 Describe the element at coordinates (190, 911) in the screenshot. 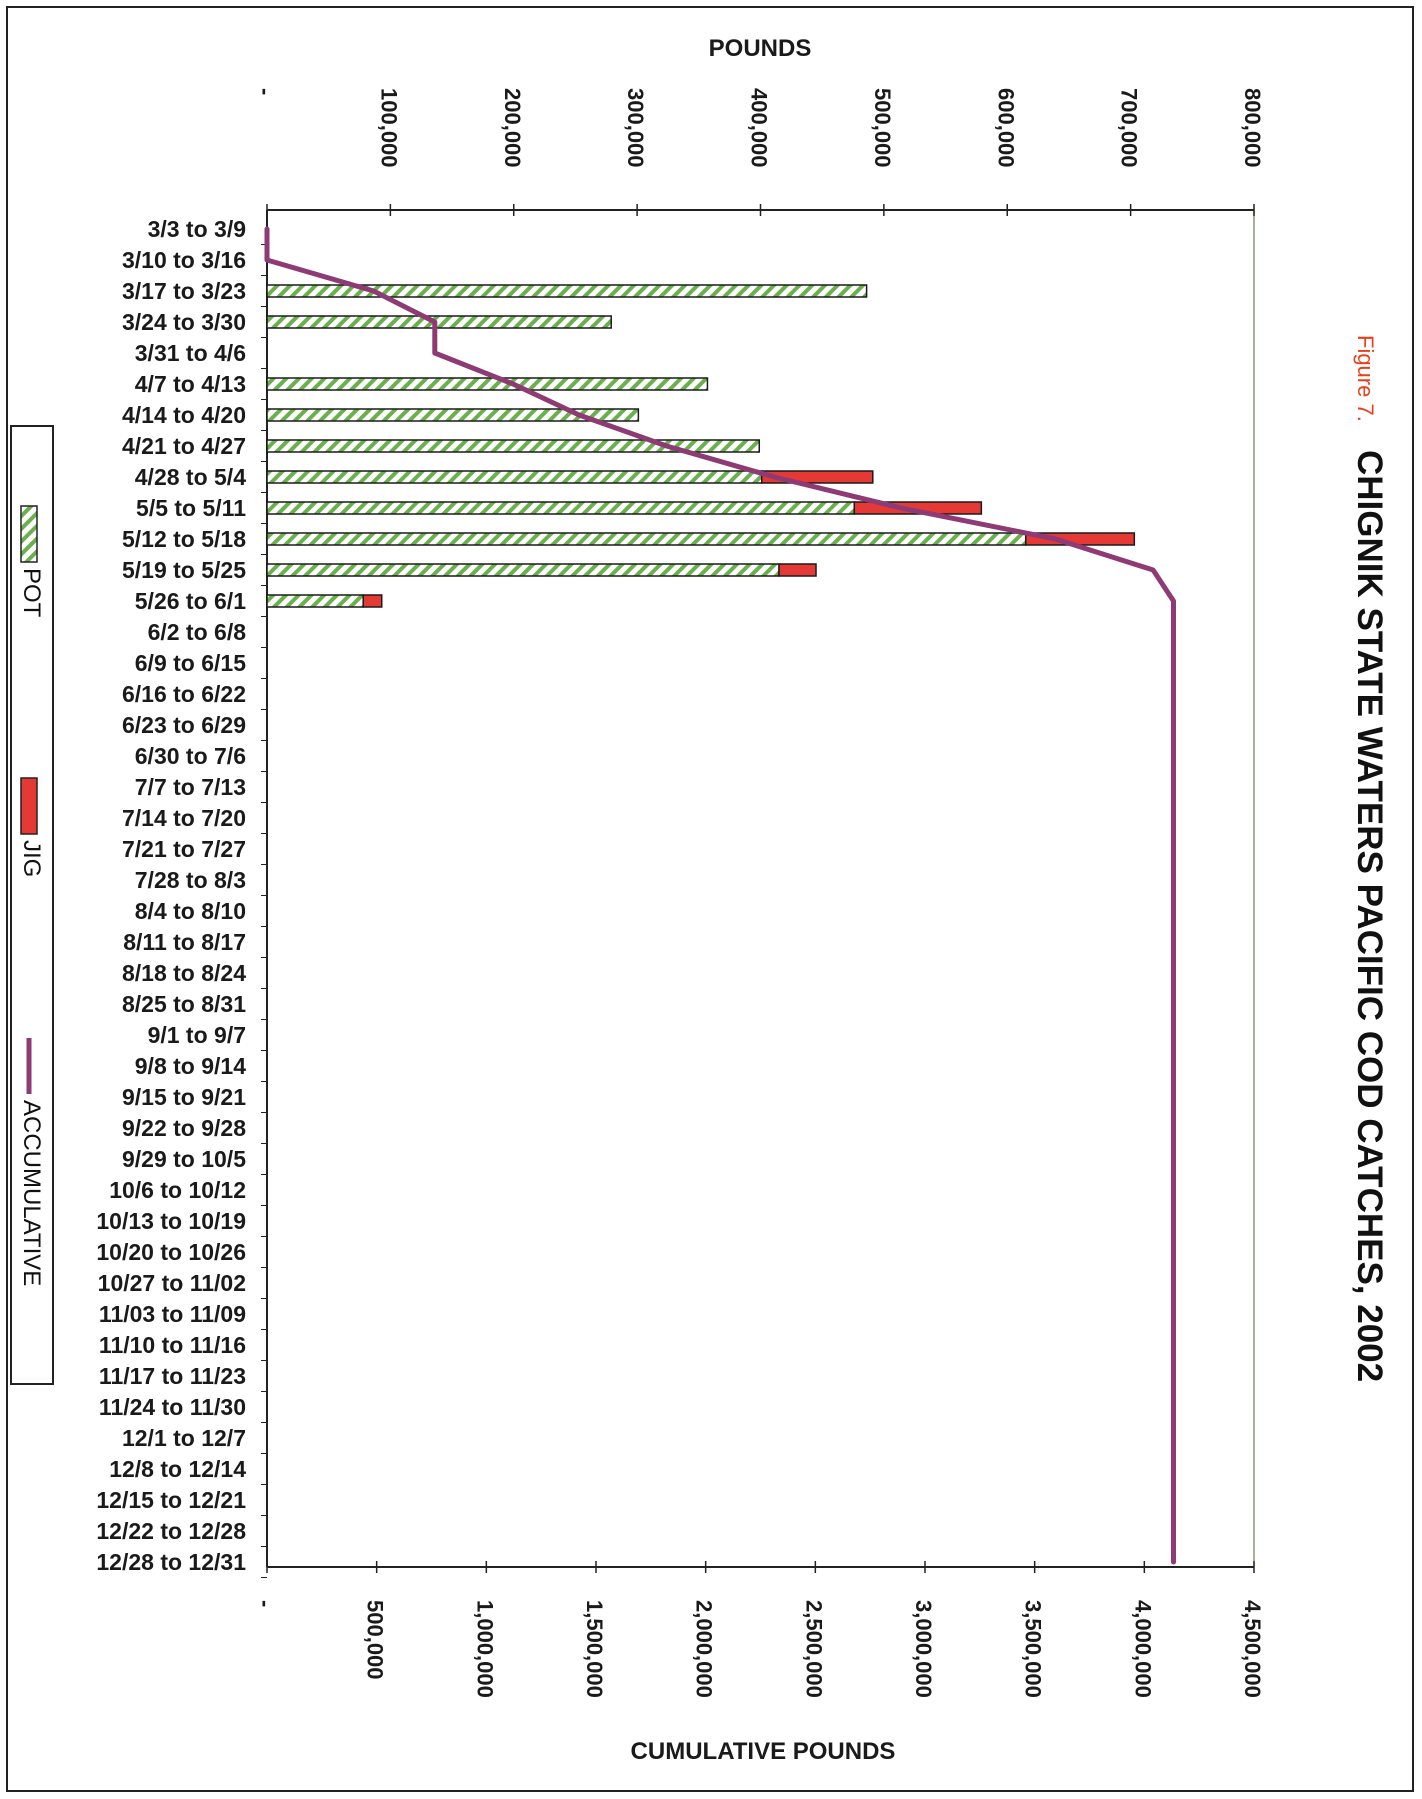

I see `category-label: 8/4 to 8/10` at that location.